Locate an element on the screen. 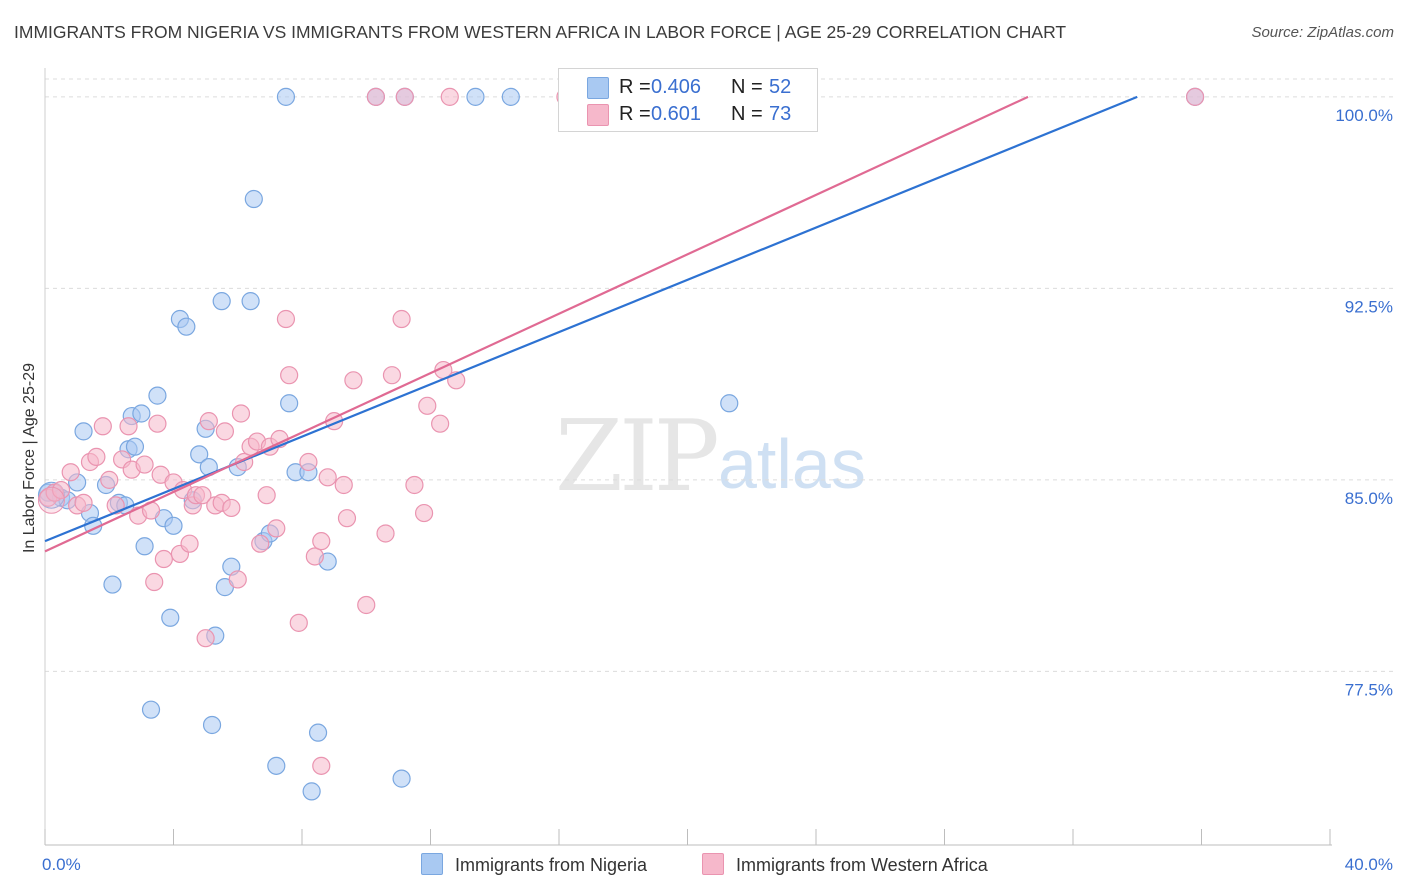  legend-item-nigeria: Immigrants from Nigeria is located at coordinates (534, 864).